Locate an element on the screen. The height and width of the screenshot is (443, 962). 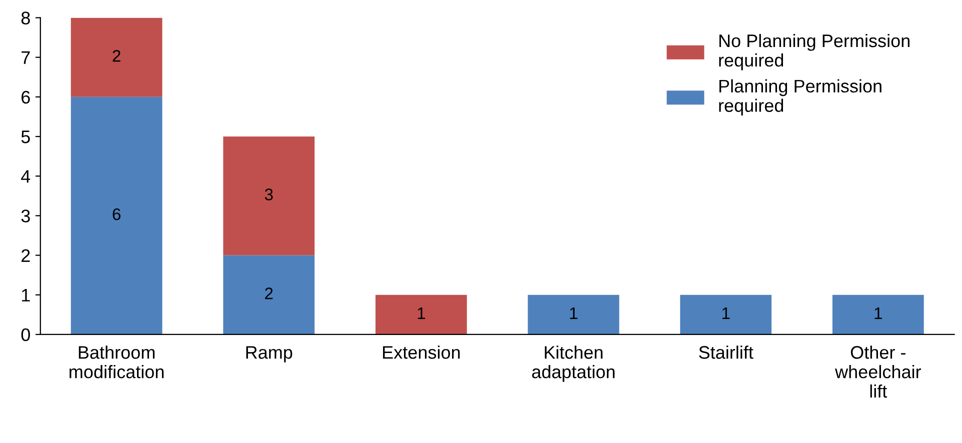
y-tick-label: 4 is located at coordinates (25, 176).